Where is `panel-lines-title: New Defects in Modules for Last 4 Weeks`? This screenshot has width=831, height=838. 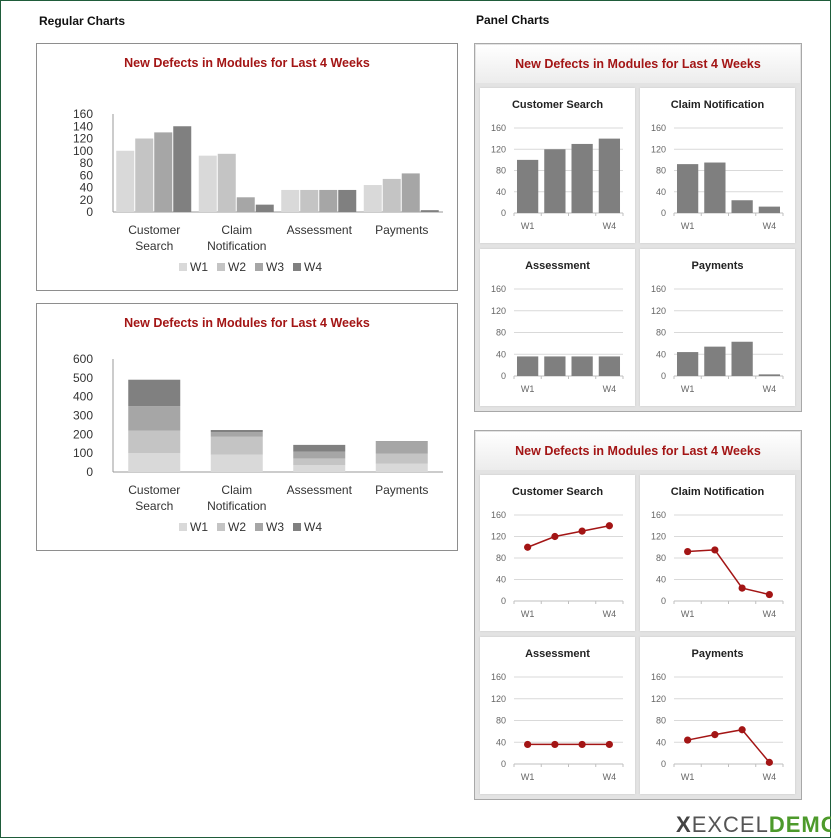
panel-lines-title: New Defects in Modules for Last 4 Weeks is located at coordinates (638, 451).